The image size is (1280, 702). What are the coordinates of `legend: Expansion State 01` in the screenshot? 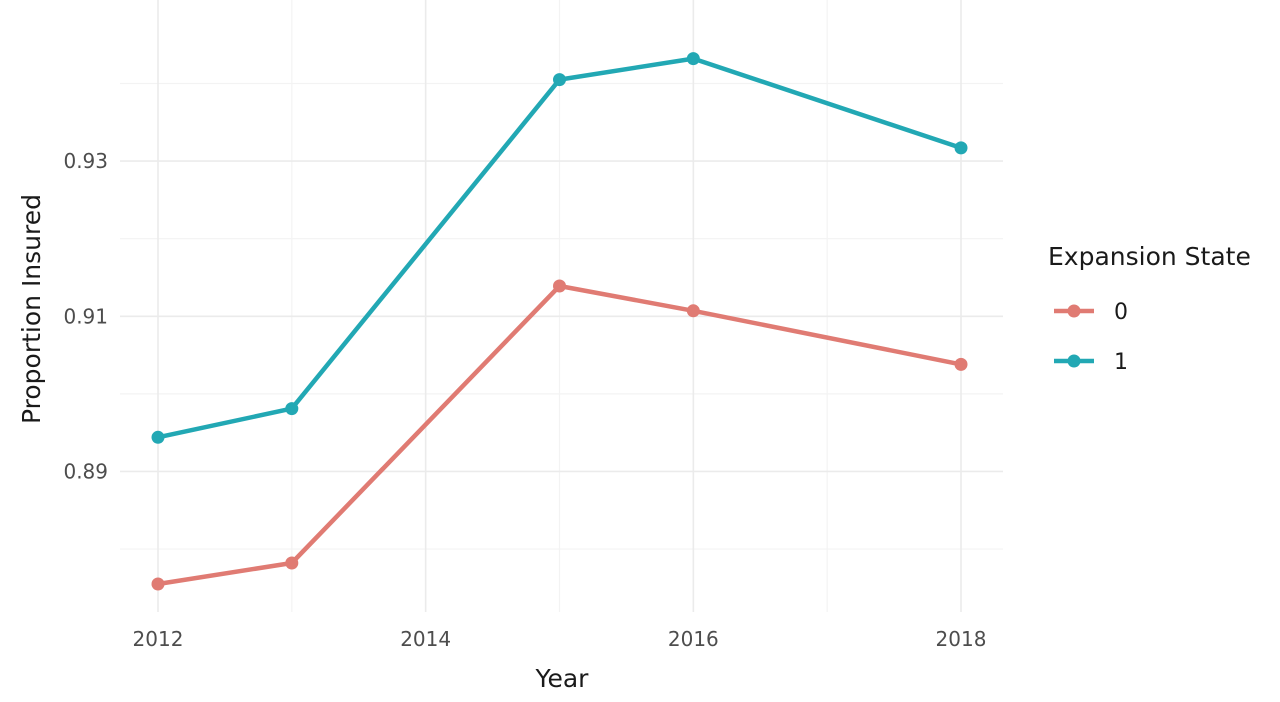 It's located at (1149, 308).